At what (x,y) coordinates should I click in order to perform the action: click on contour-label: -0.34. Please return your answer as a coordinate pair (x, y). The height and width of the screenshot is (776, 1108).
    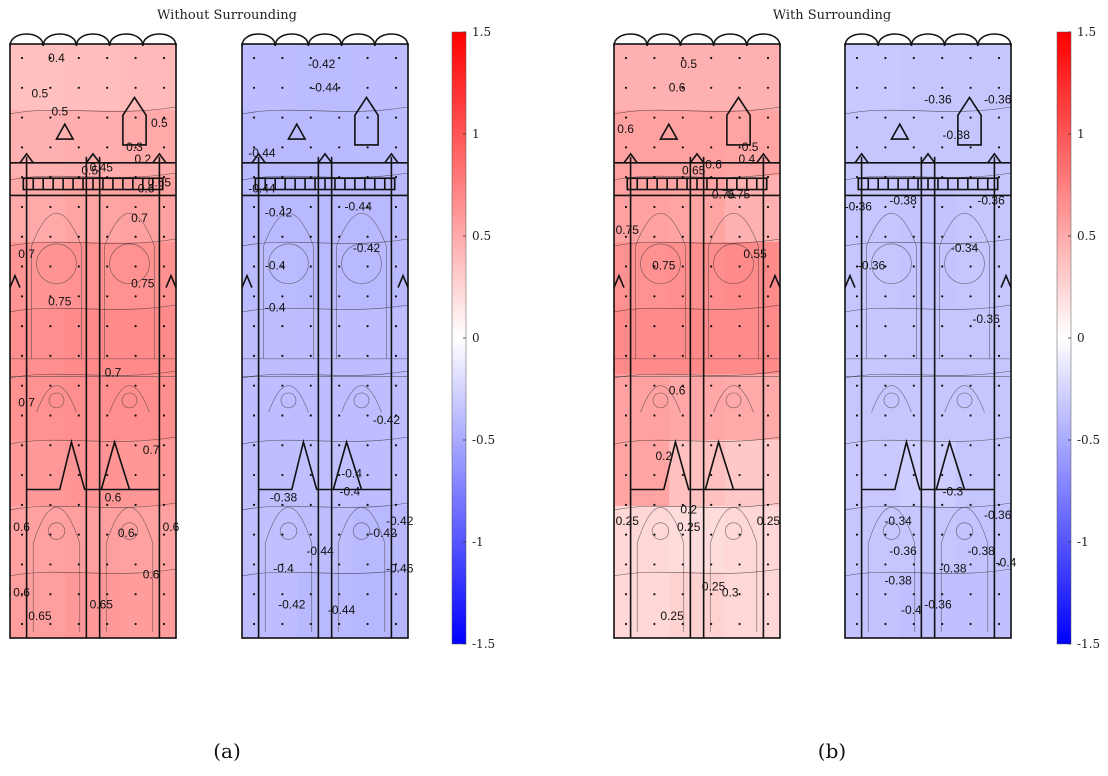
    Looking at the image, I should click on (965, 248).